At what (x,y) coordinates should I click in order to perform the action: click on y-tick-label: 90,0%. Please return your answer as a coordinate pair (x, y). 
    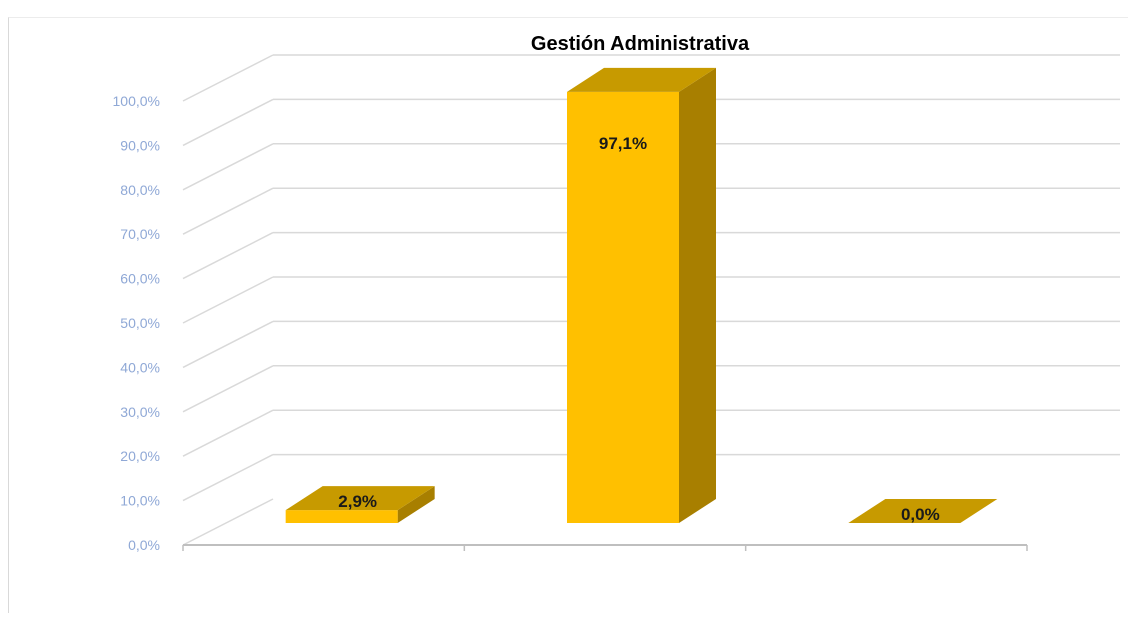
    Looking at the image, I should click on (140, 145).